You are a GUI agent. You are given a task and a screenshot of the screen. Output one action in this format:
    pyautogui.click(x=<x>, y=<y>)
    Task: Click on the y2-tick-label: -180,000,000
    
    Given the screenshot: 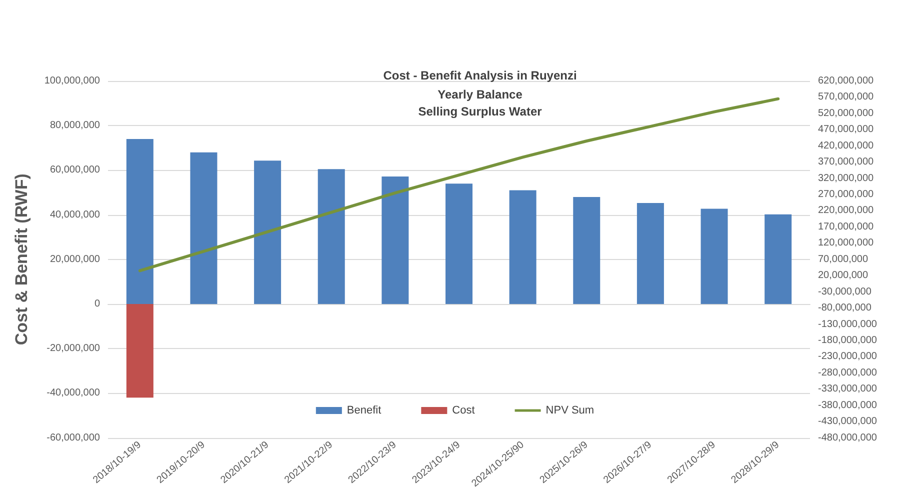 What is the action you would take?
    pyautogui.click(x=848, y=340)
    